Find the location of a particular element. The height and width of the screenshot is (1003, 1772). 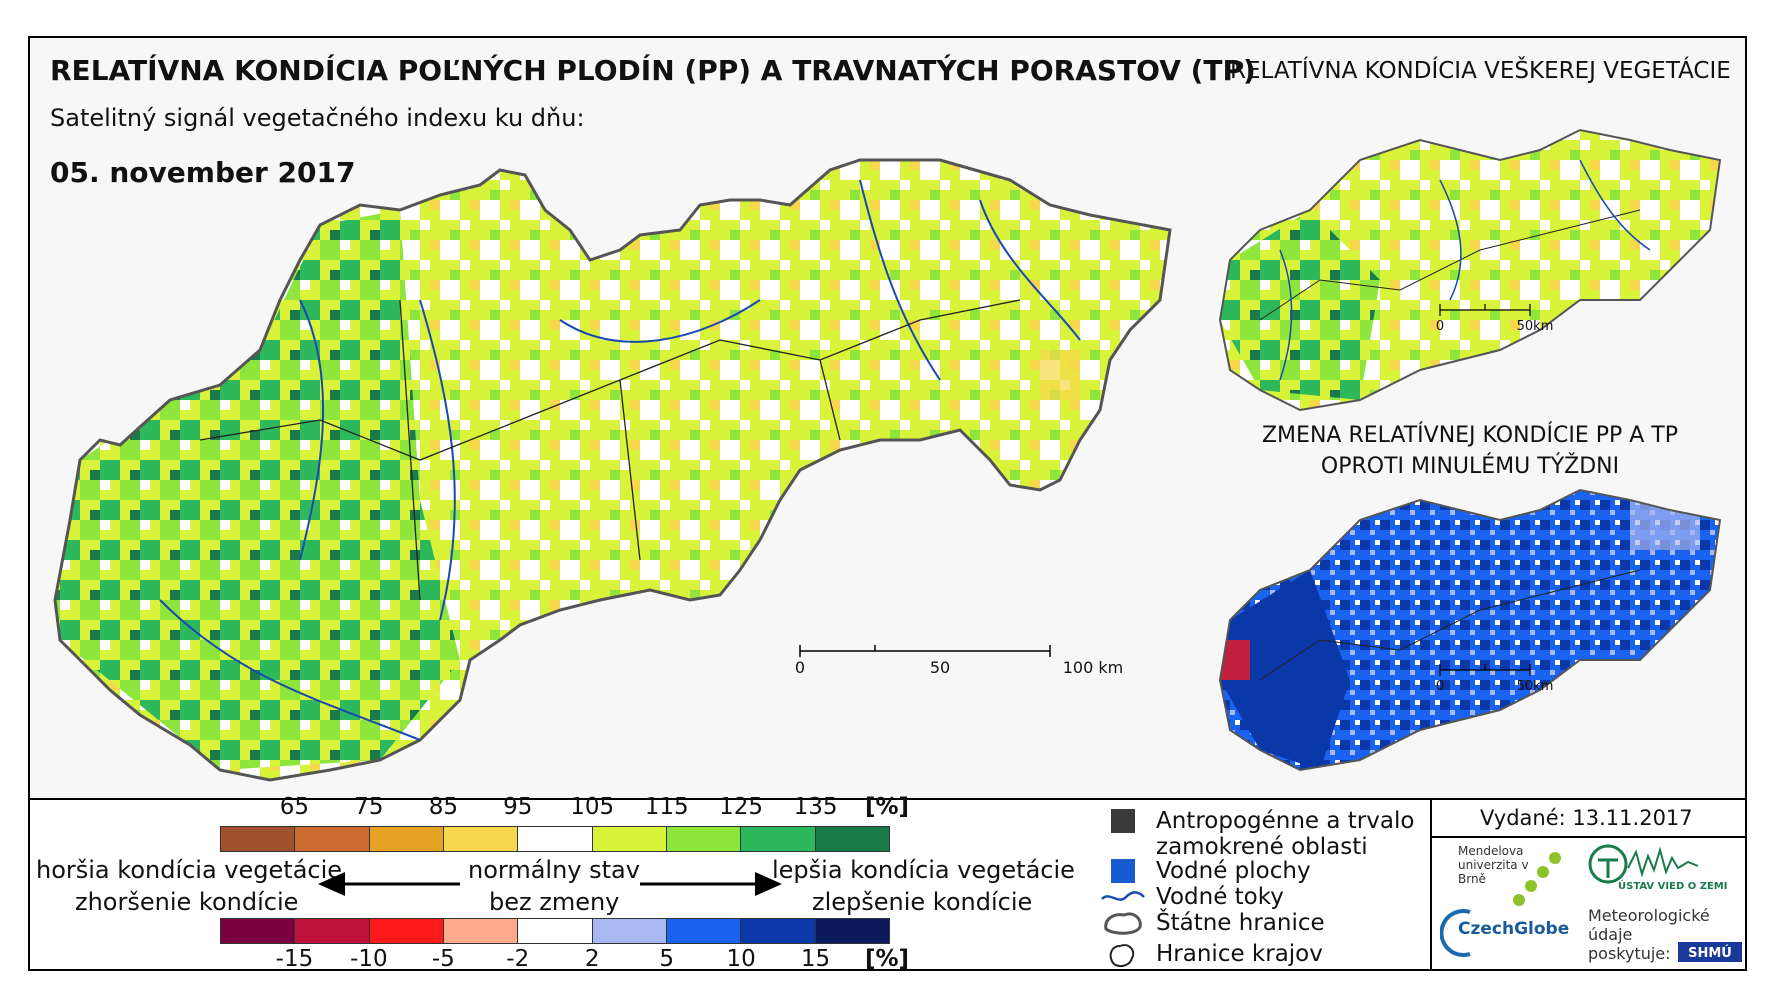

inset-top-map: 0 50km is located at coordinates (1470, 270).